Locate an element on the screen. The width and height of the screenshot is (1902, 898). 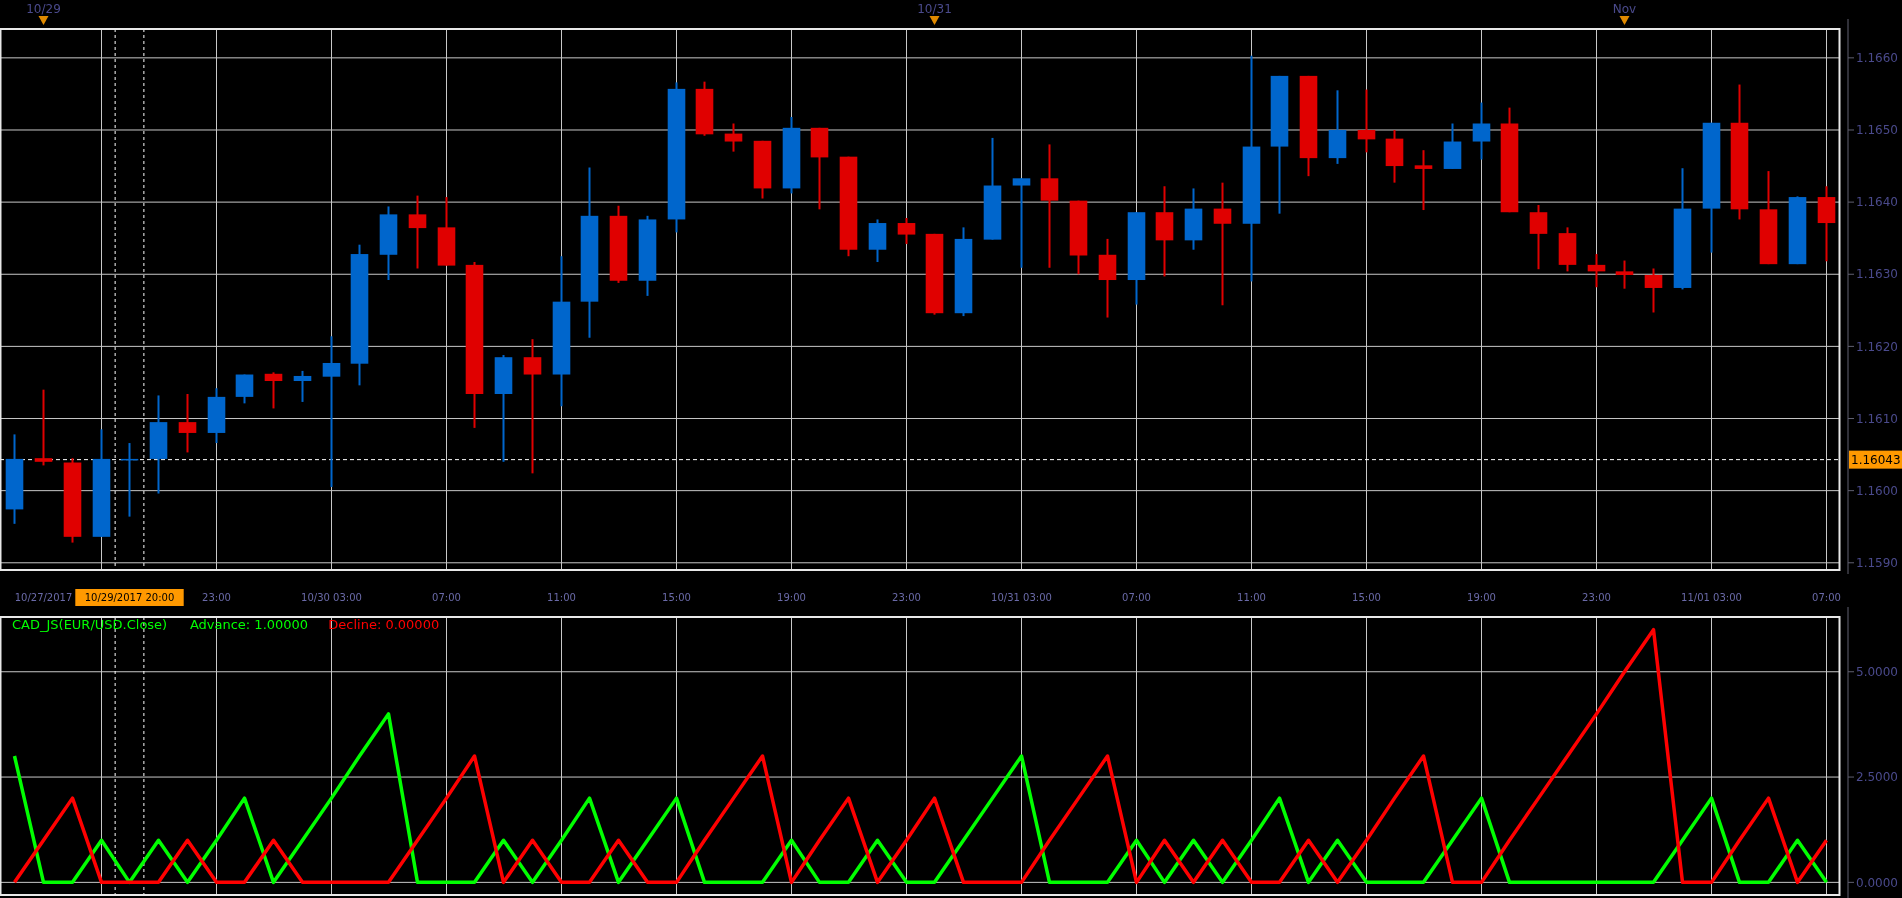
x-tick-label: 10/29/2017 20:00 is located at coordinates (129, 597).